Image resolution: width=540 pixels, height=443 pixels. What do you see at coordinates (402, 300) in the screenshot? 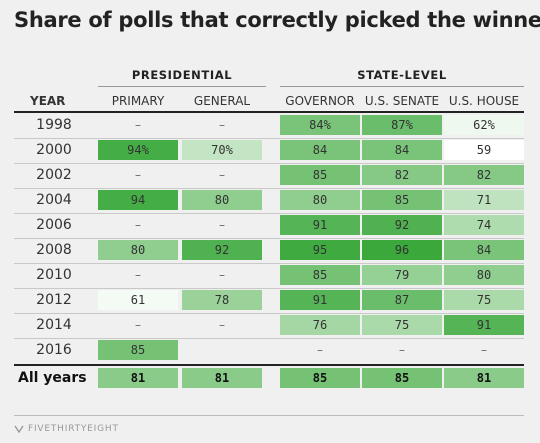
I see `cell-us-senate: 87` at bounding box center [402, 300].